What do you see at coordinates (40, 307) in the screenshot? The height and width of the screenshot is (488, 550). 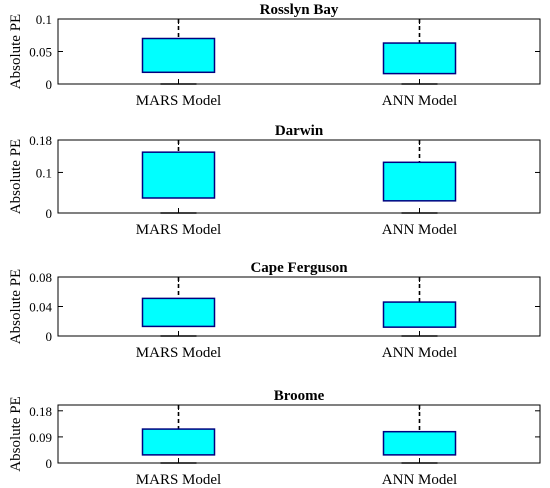 I see `y-tick-label: 0.04` at bounding box center [40, 307].